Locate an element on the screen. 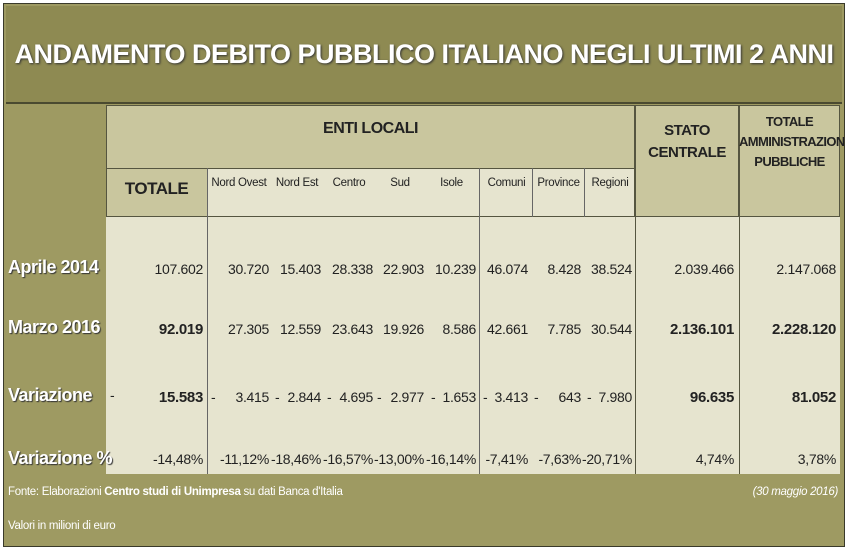 This screenshot has width=850, height=550. subheader-totale is located at coordinates (156, 192).